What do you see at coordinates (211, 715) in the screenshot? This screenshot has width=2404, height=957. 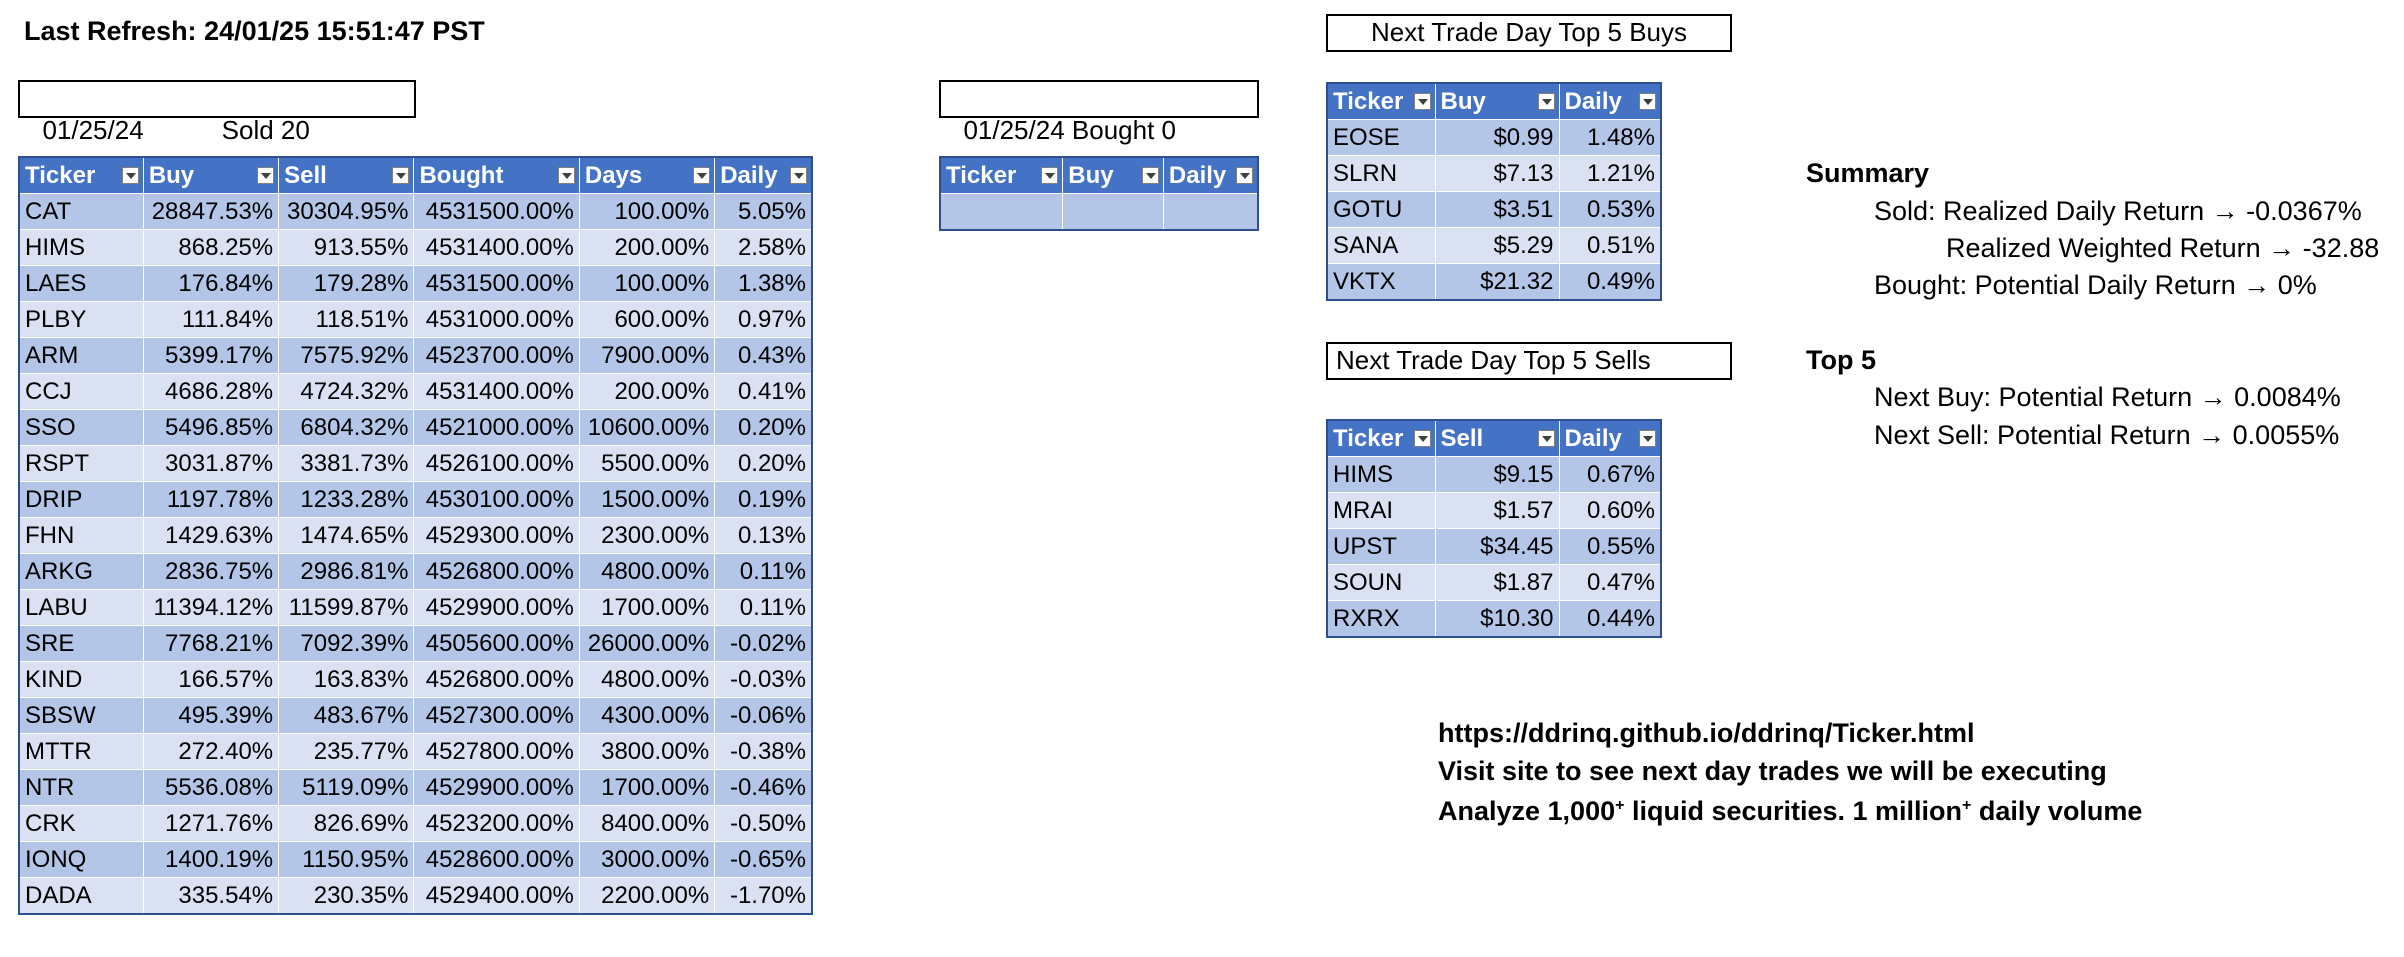 I see `table-cell: 495.39%` at bounding box center [211, 715].